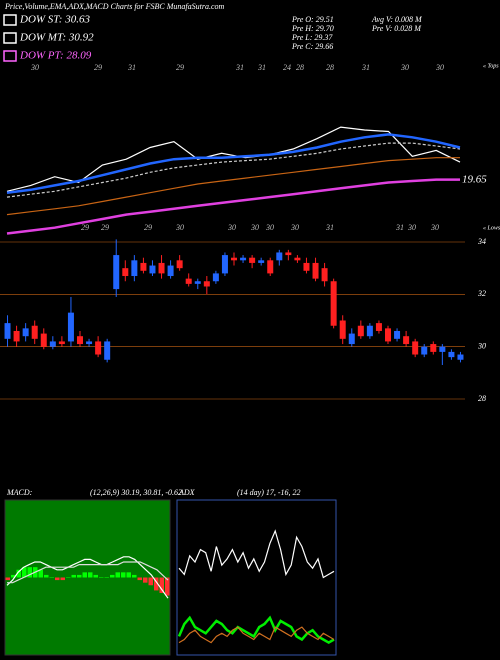 The height and width of the screenshot is (660, 500). Describe the element at coordinates (287, 67) in the screenshot. I see `date-label: 24` at that location.